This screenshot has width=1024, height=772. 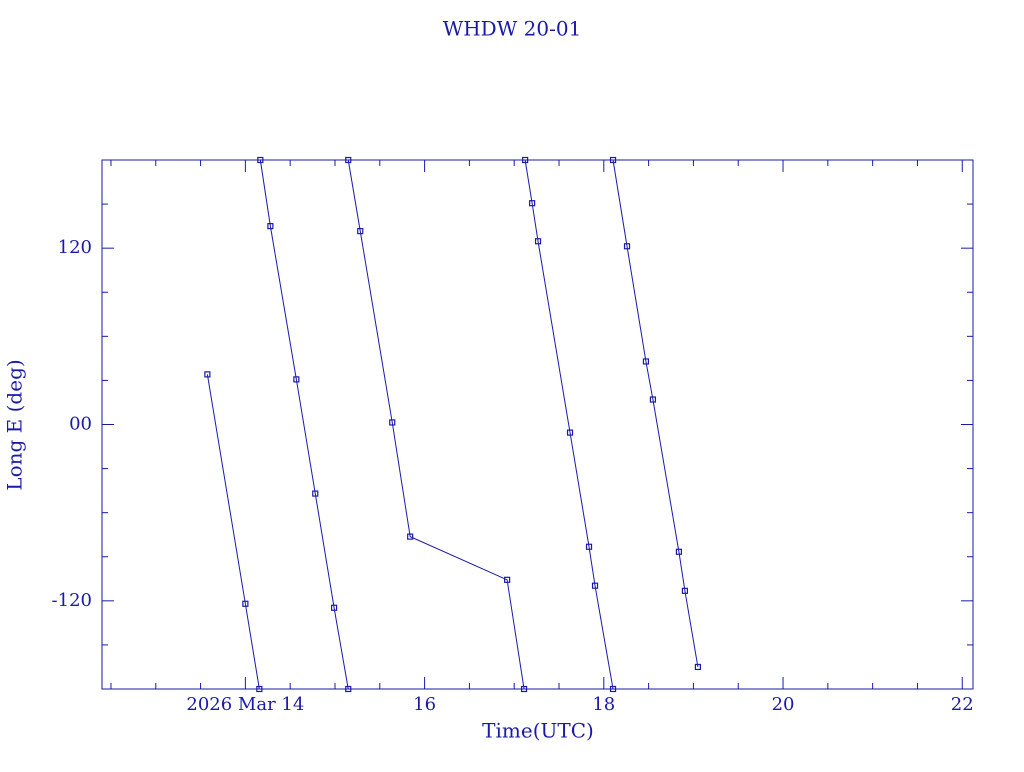 What do you see at coordinates (80, 424) in the screenshot?
I see `y-tick-label: 00` at bounding box center [80, 424].